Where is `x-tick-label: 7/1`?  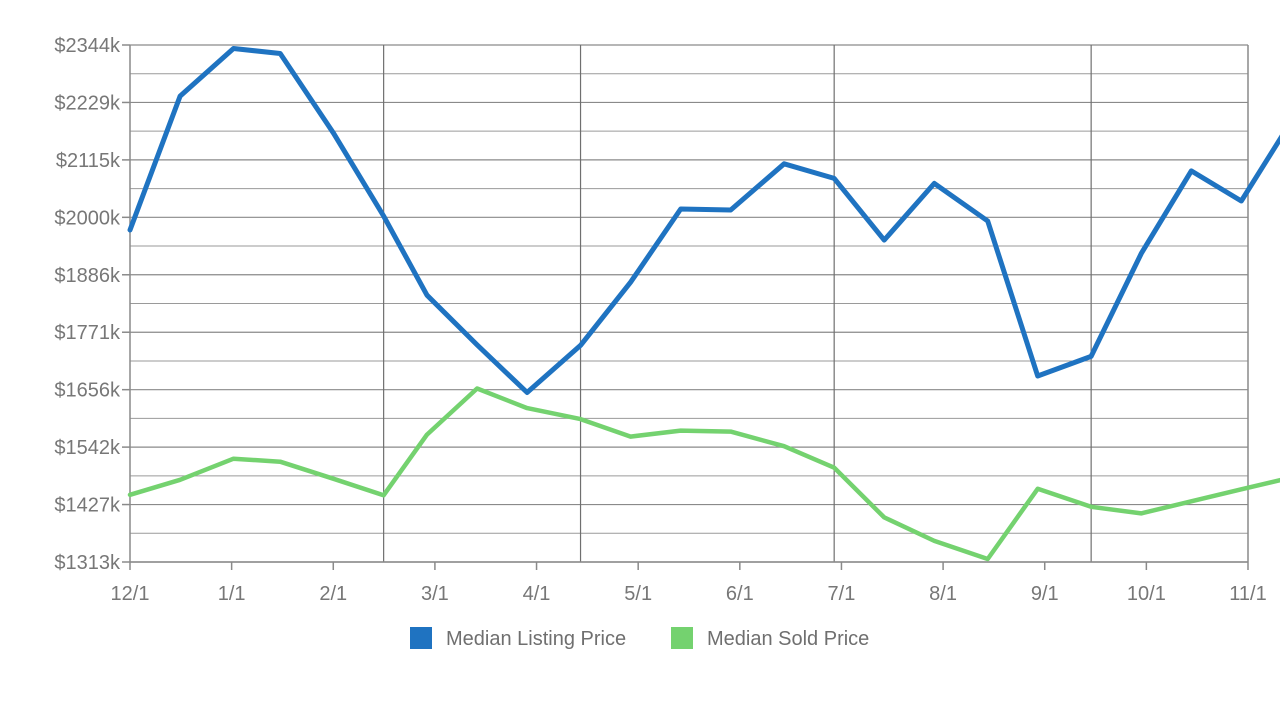
x-tick-label: 7/1 is located at coordinates (842, 594).